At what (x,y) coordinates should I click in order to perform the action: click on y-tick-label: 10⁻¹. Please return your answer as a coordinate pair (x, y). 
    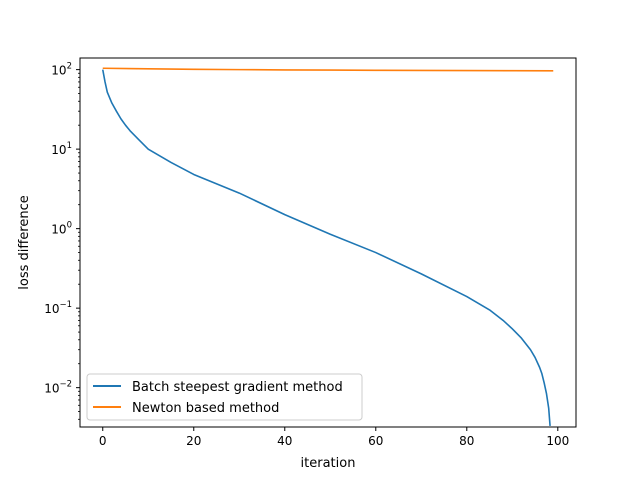
    Looking at the image, I should click on (58, 308).